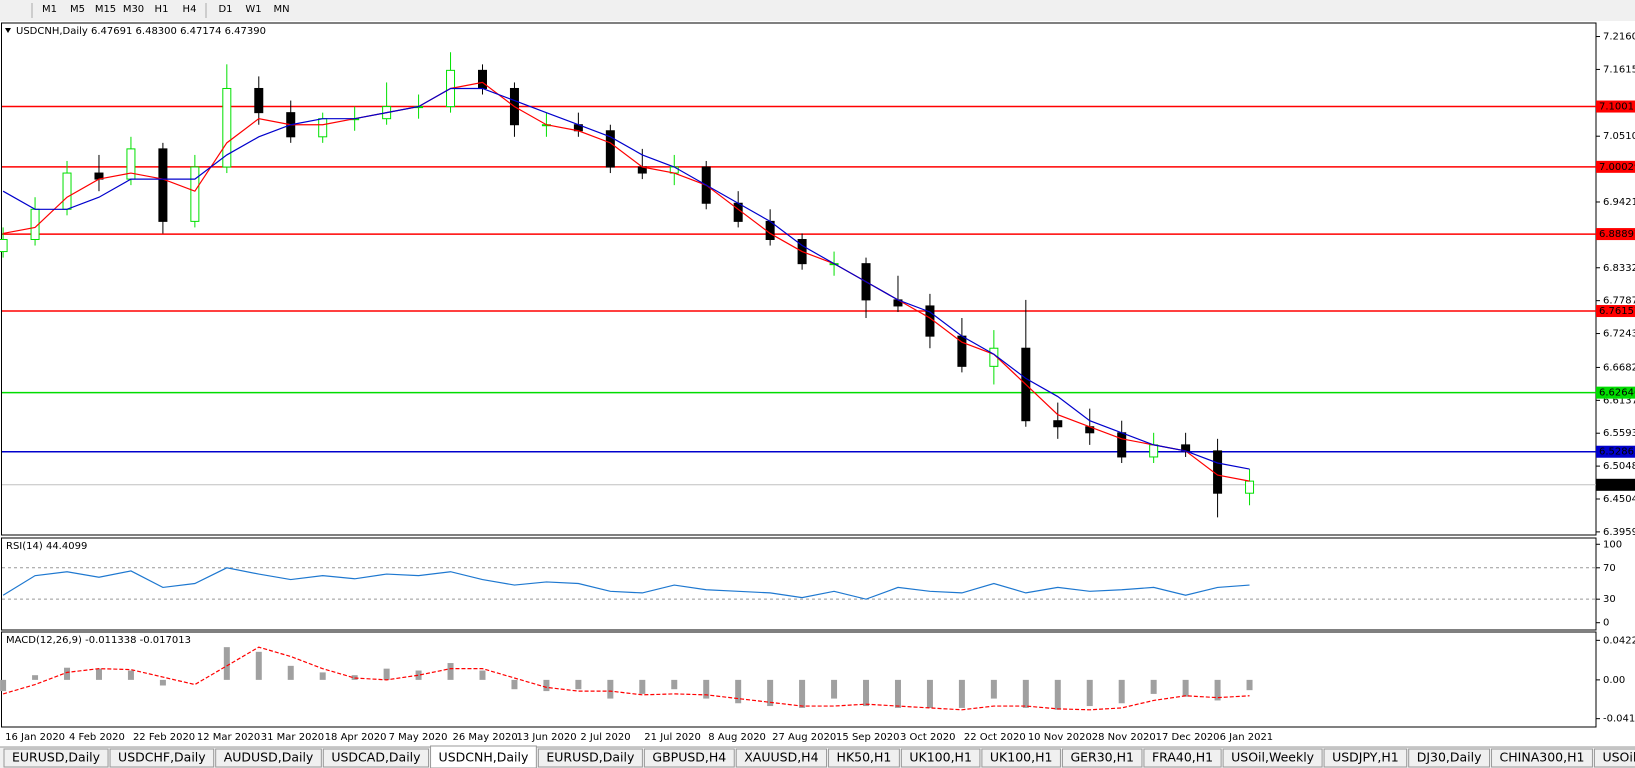 The image size is (1635, 768). I want to click on chart-tab: USOil,Weekly, so click(1273, 757).